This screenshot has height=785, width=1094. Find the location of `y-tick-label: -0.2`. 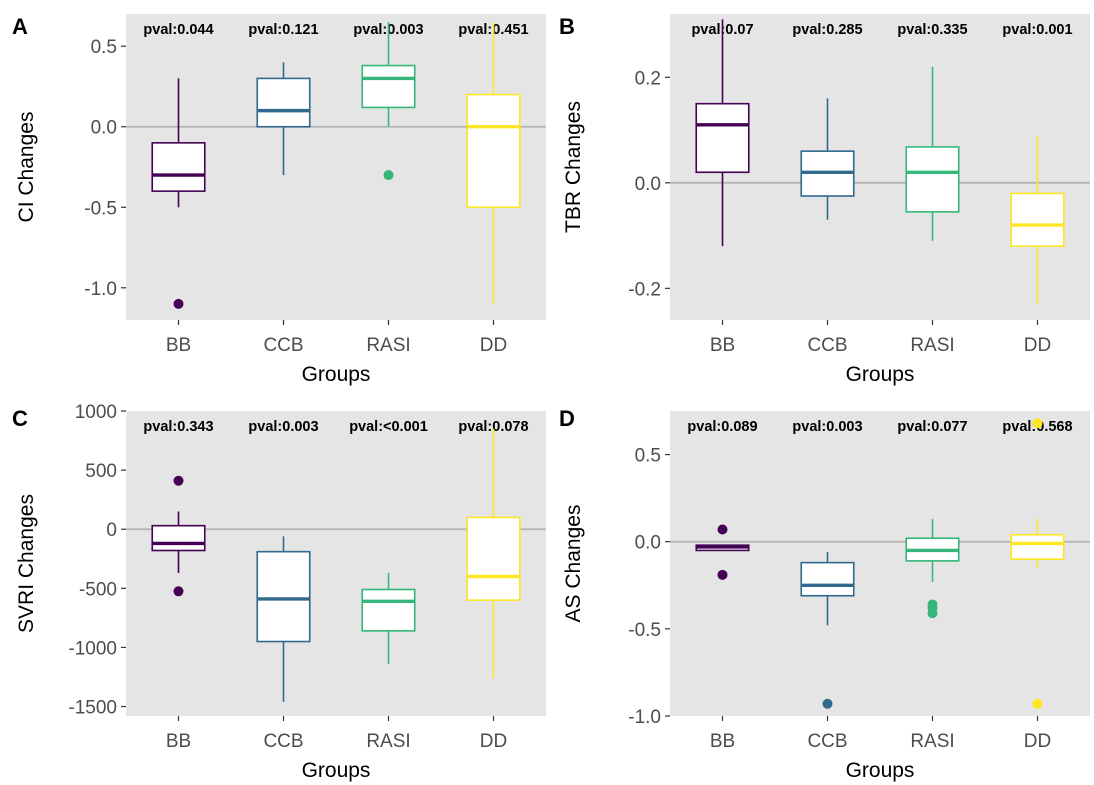

y-tick-label: -0.2 is located at coordinates (644, 289).